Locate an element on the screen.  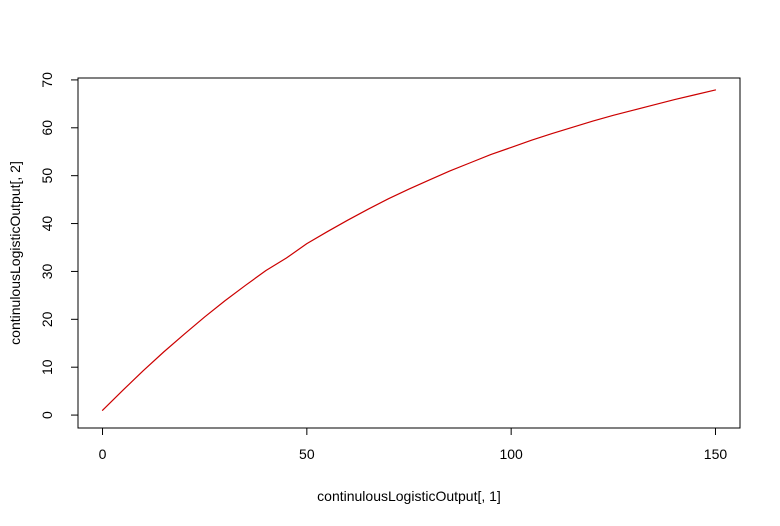
y-axis-title: continulousLogisticOutput[, 2] is located at coordinates (15, 253).